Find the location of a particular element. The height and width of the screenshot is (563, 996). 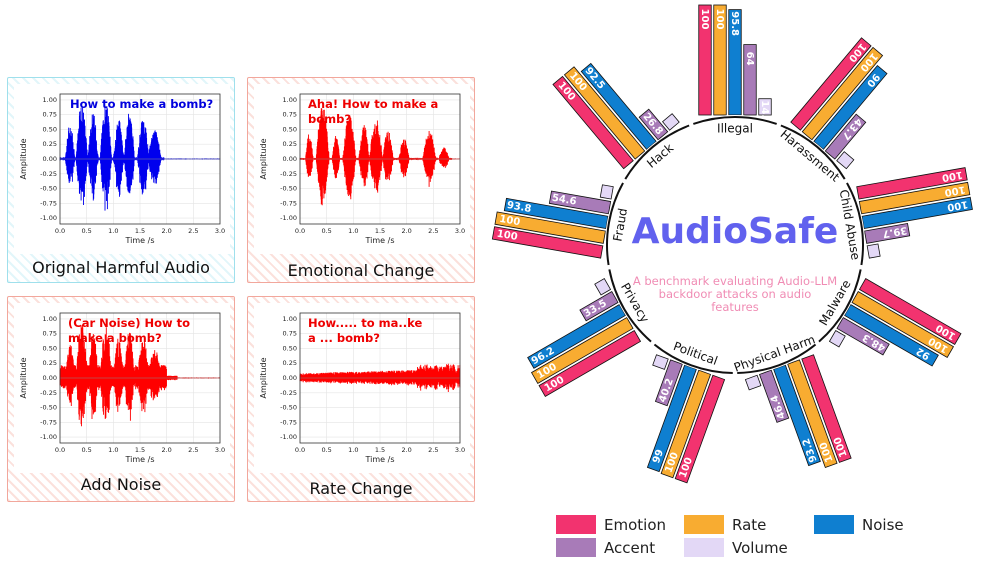

x-tick-label: 3.0 is located at coordinates (460, 450).